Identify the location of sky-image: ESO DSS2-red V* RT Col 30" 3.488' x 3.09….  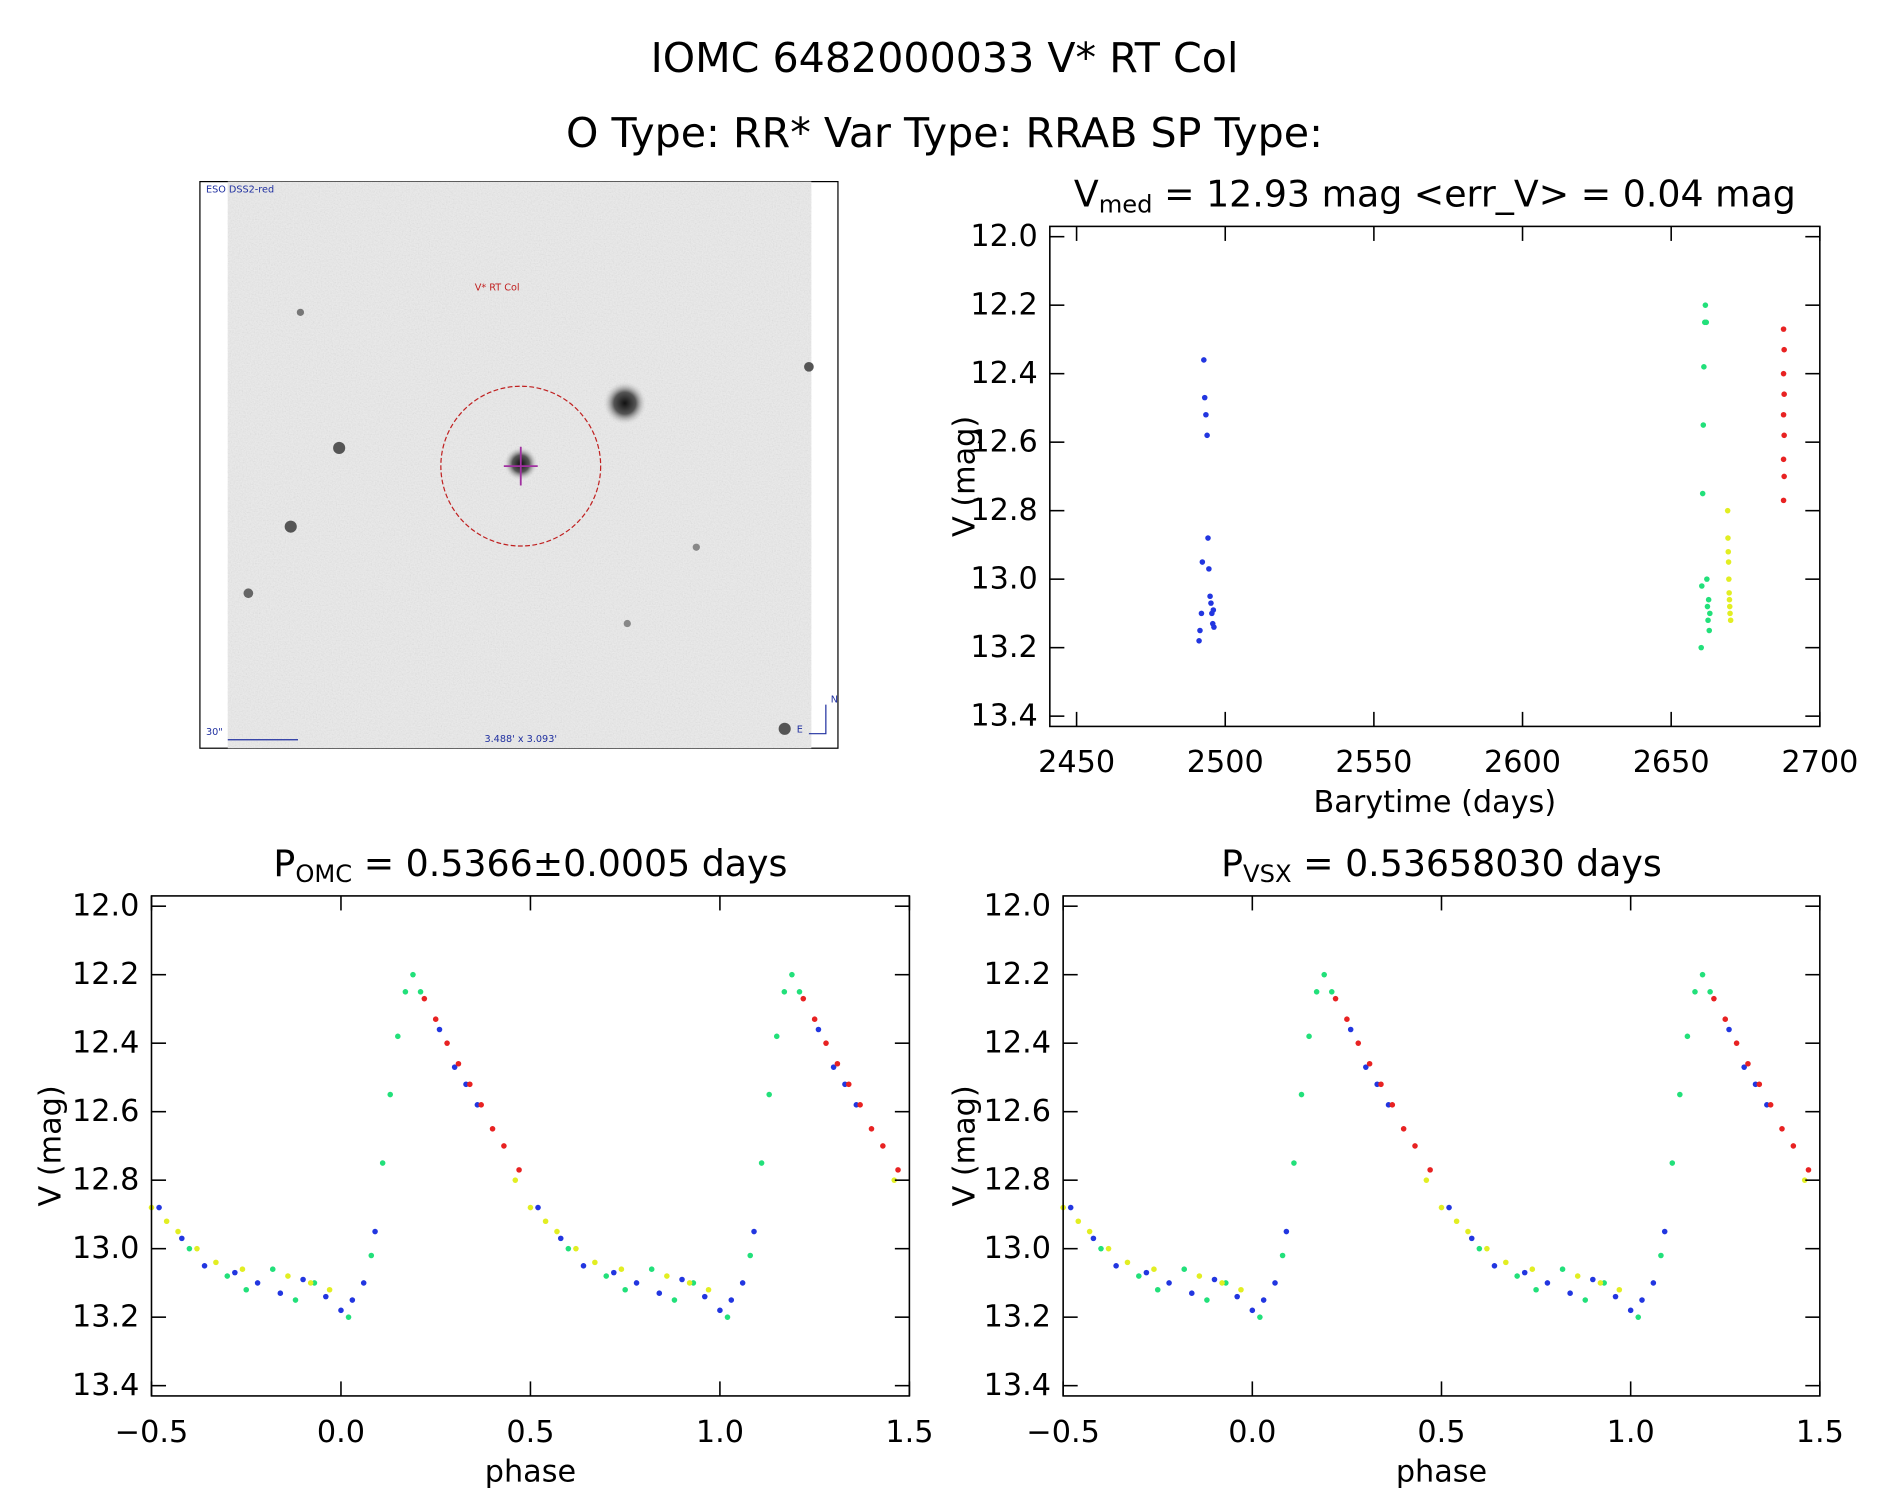
(519, 464).